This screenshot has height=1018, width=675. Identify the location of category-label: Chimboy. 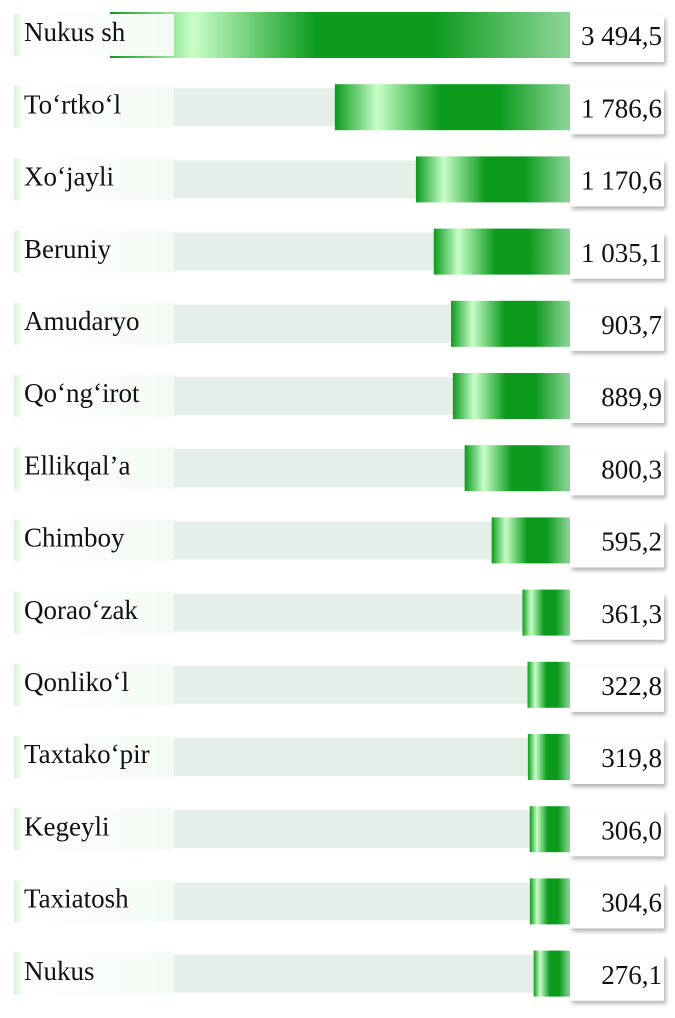
(74, 538).